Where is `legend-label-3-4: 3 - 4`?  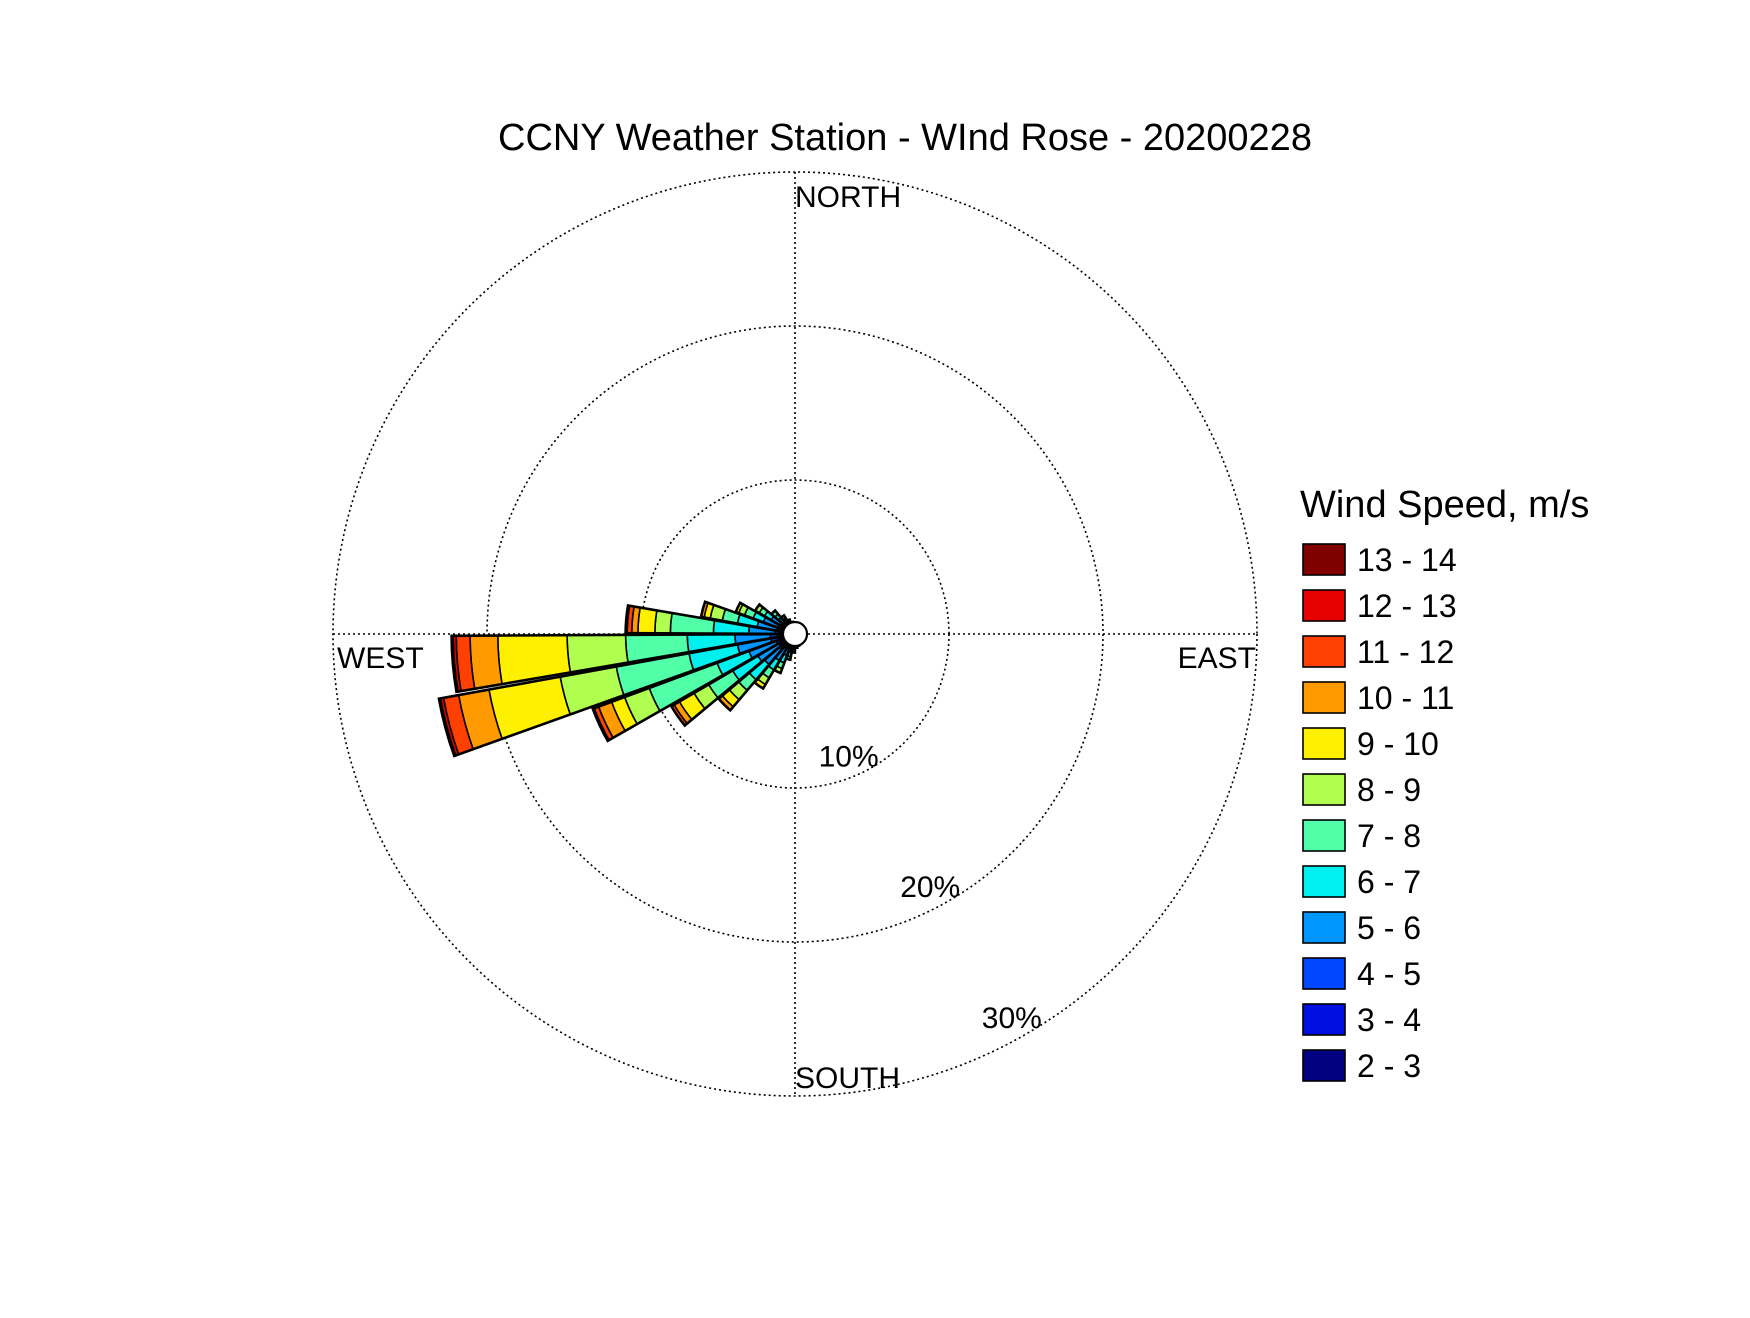 legend-label-3-4: 3 - 4 is located at coordinates (1389, 1020).